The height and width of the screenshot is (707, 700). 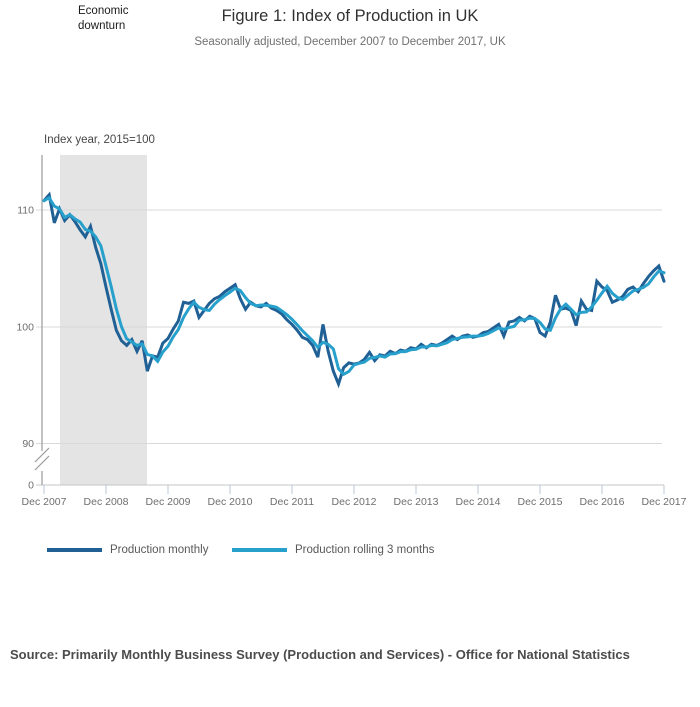 I want to click on x-tick-label: Dec 2015, so click(x=540, y=502).